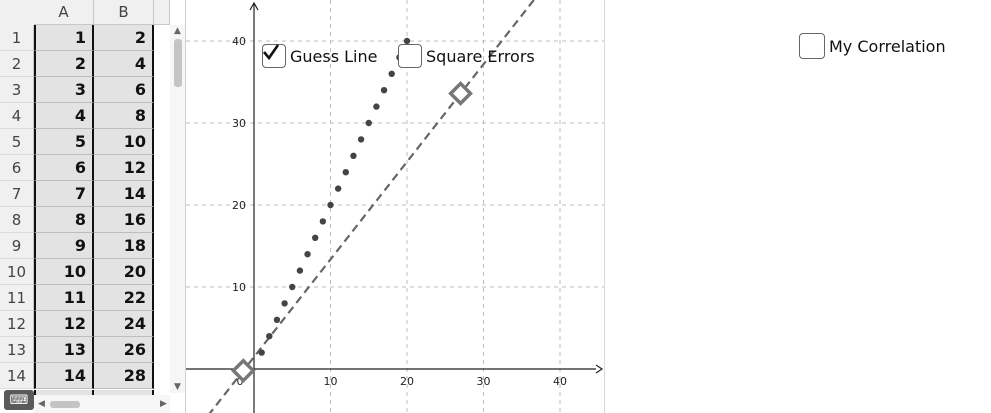  Describe the element at coordinates (64, 350) in the screenshot. I see `cell-a: 13` at that location.